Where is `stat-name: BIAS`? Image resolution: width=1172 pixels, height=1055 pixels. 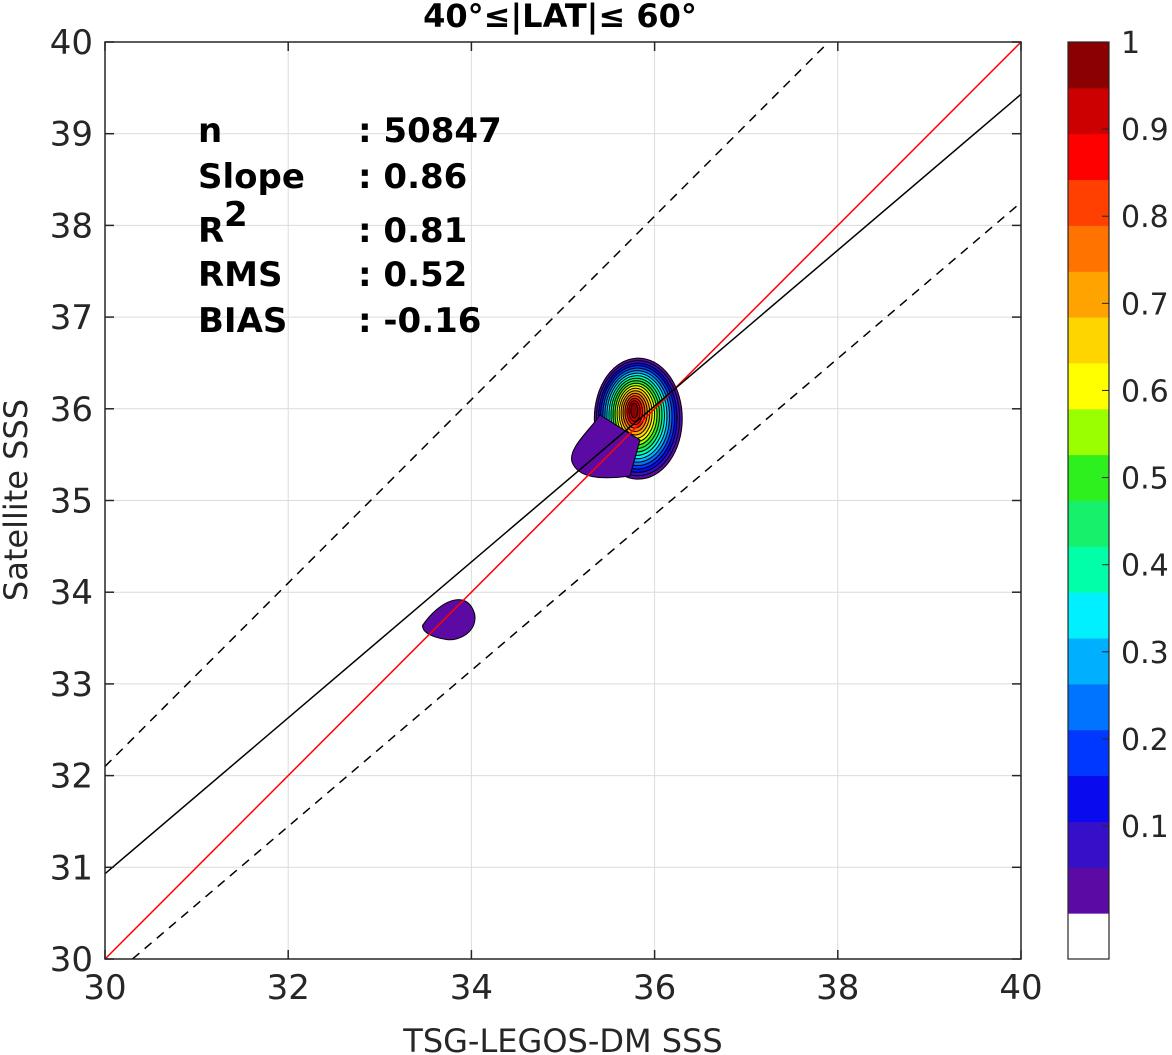
stat-name: BIAS is located at coordinates (242, 321).